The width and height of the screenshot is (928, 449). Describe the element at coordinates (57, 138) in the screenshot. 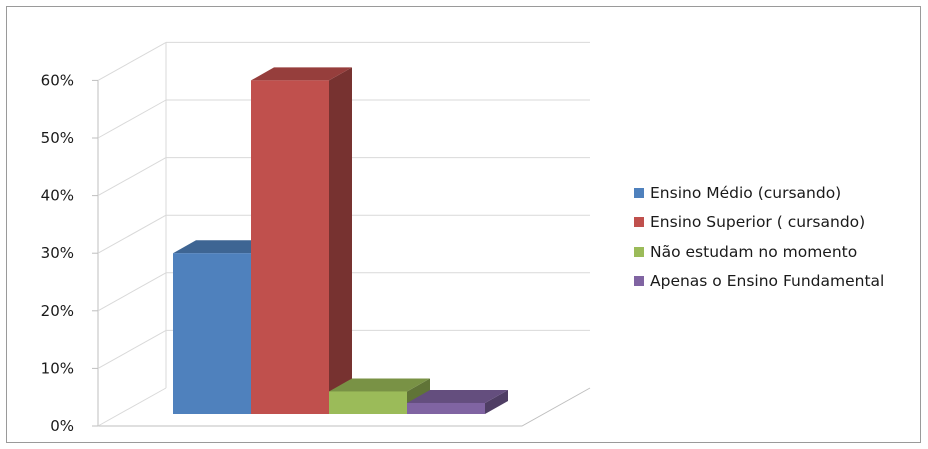

I see `y-tick-label: 50%` at that location.